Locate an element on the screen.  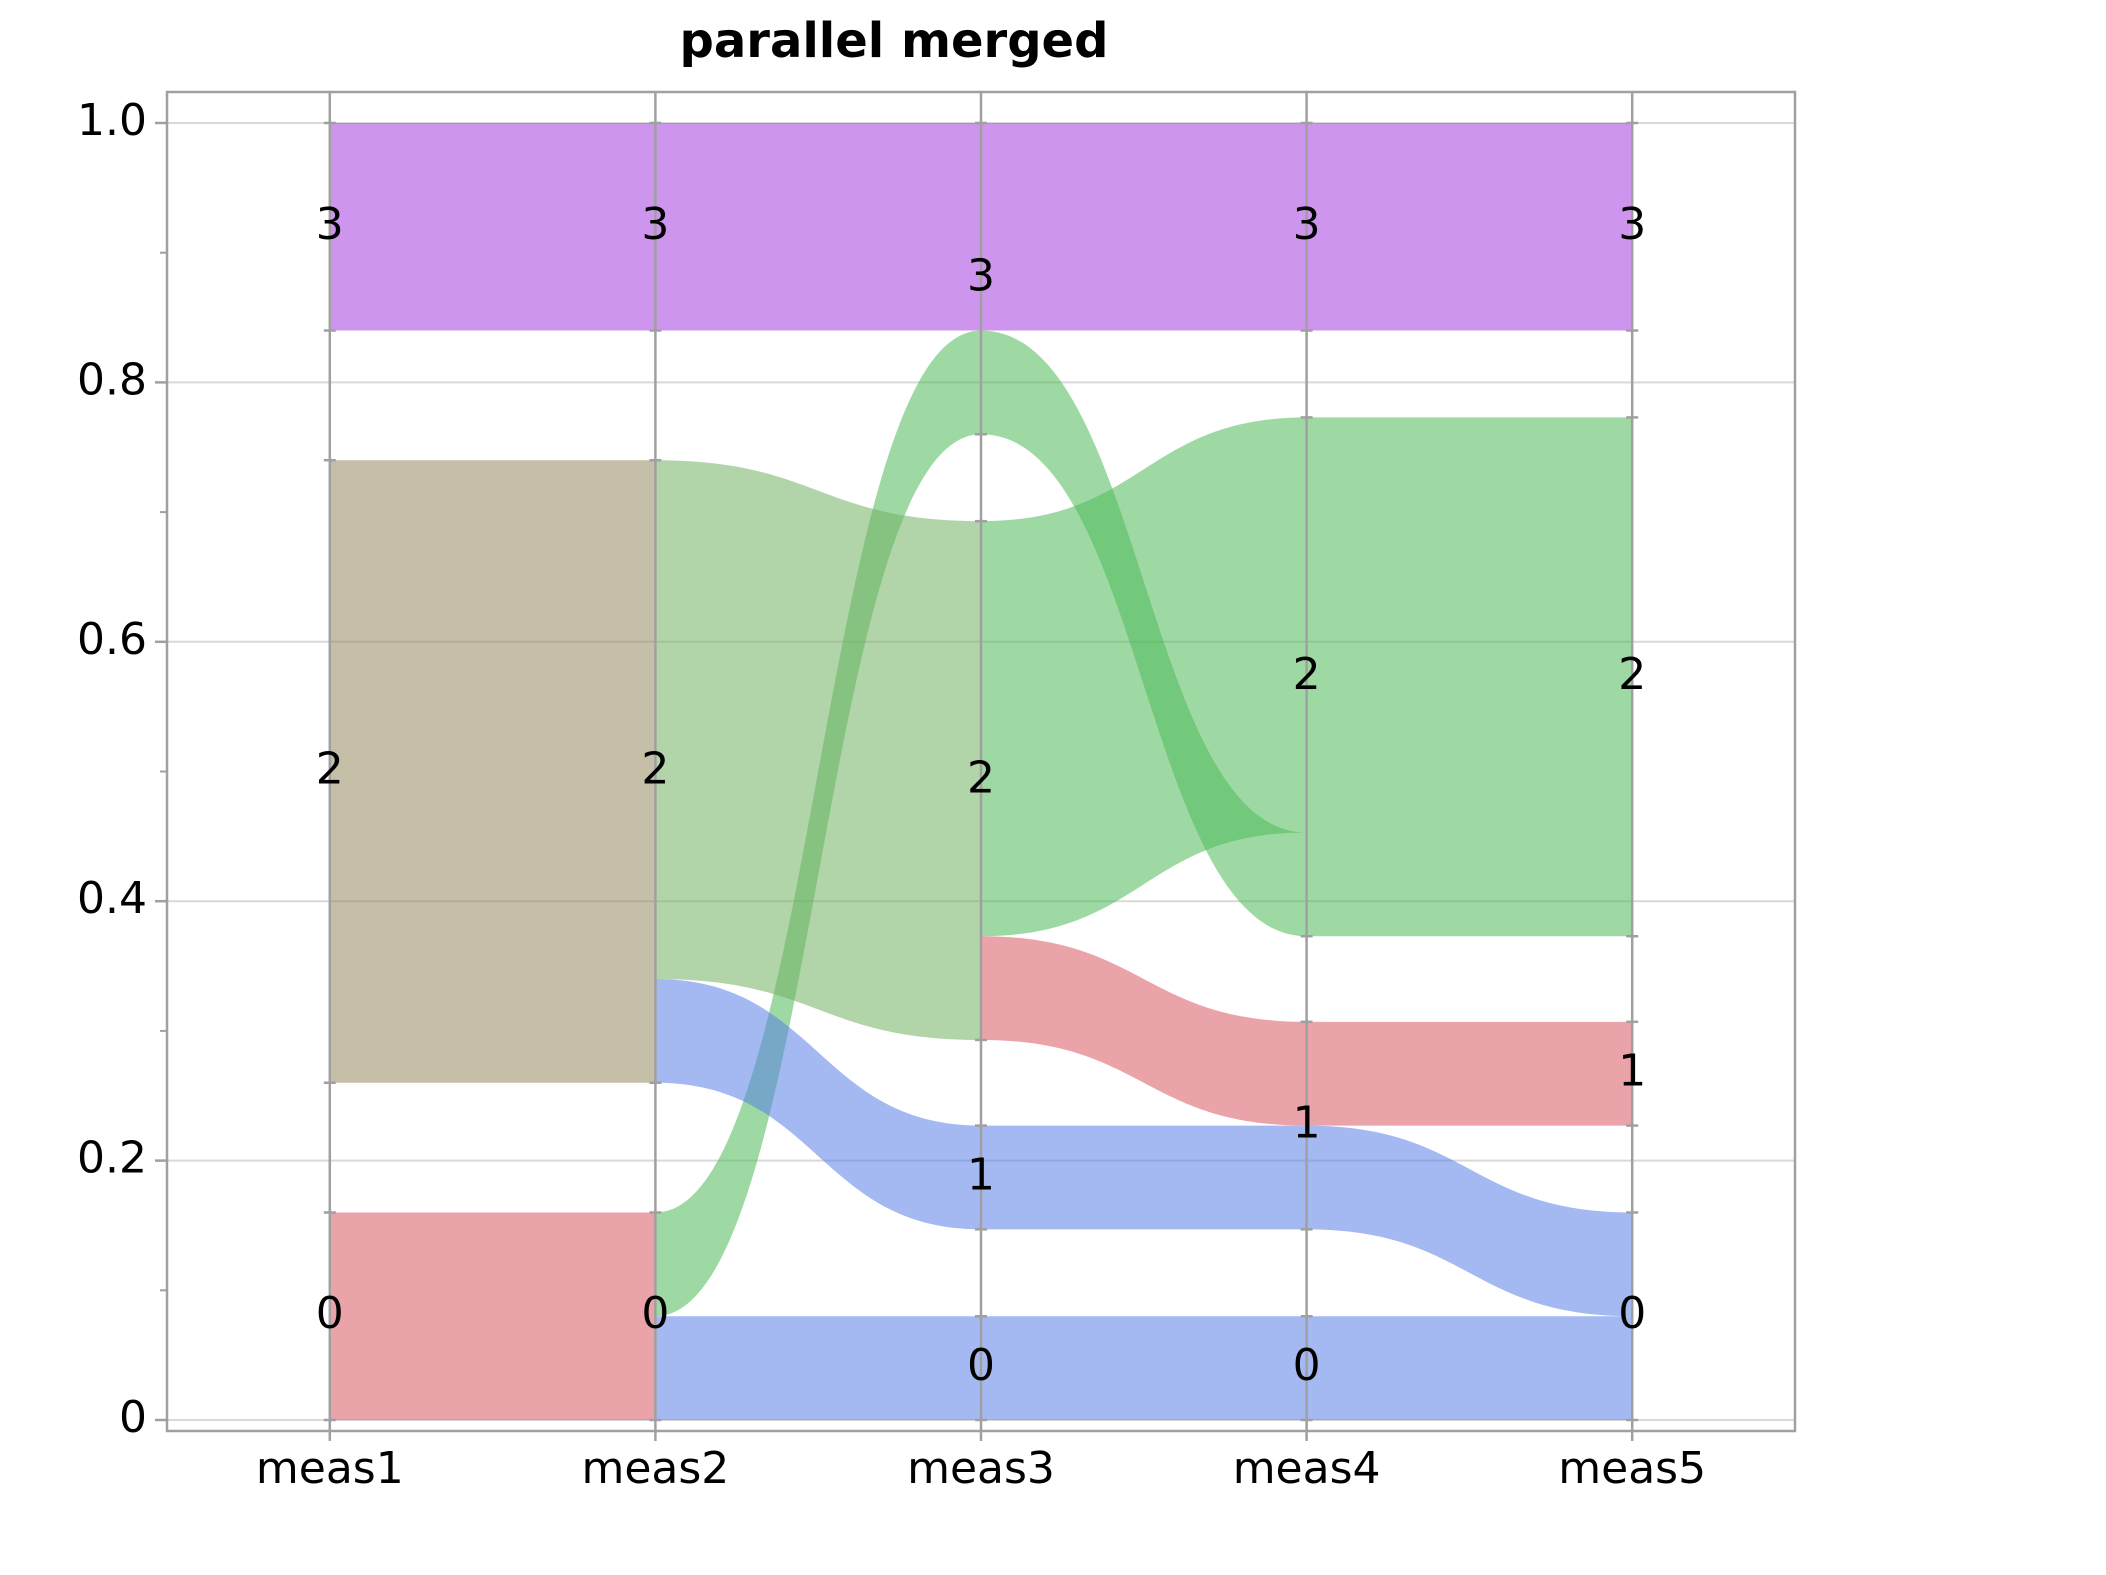
y-tick-label: 0.2 is located at coordinates (112, 1158).